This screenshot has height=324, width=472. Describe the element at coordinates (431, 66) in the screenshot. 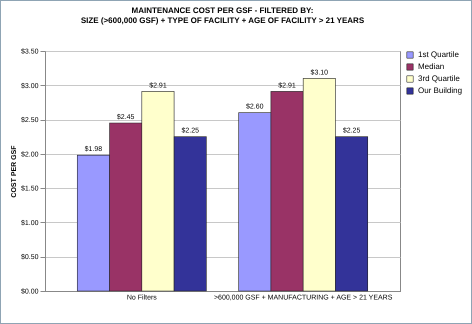

I see `legend-label: Median` at that location.